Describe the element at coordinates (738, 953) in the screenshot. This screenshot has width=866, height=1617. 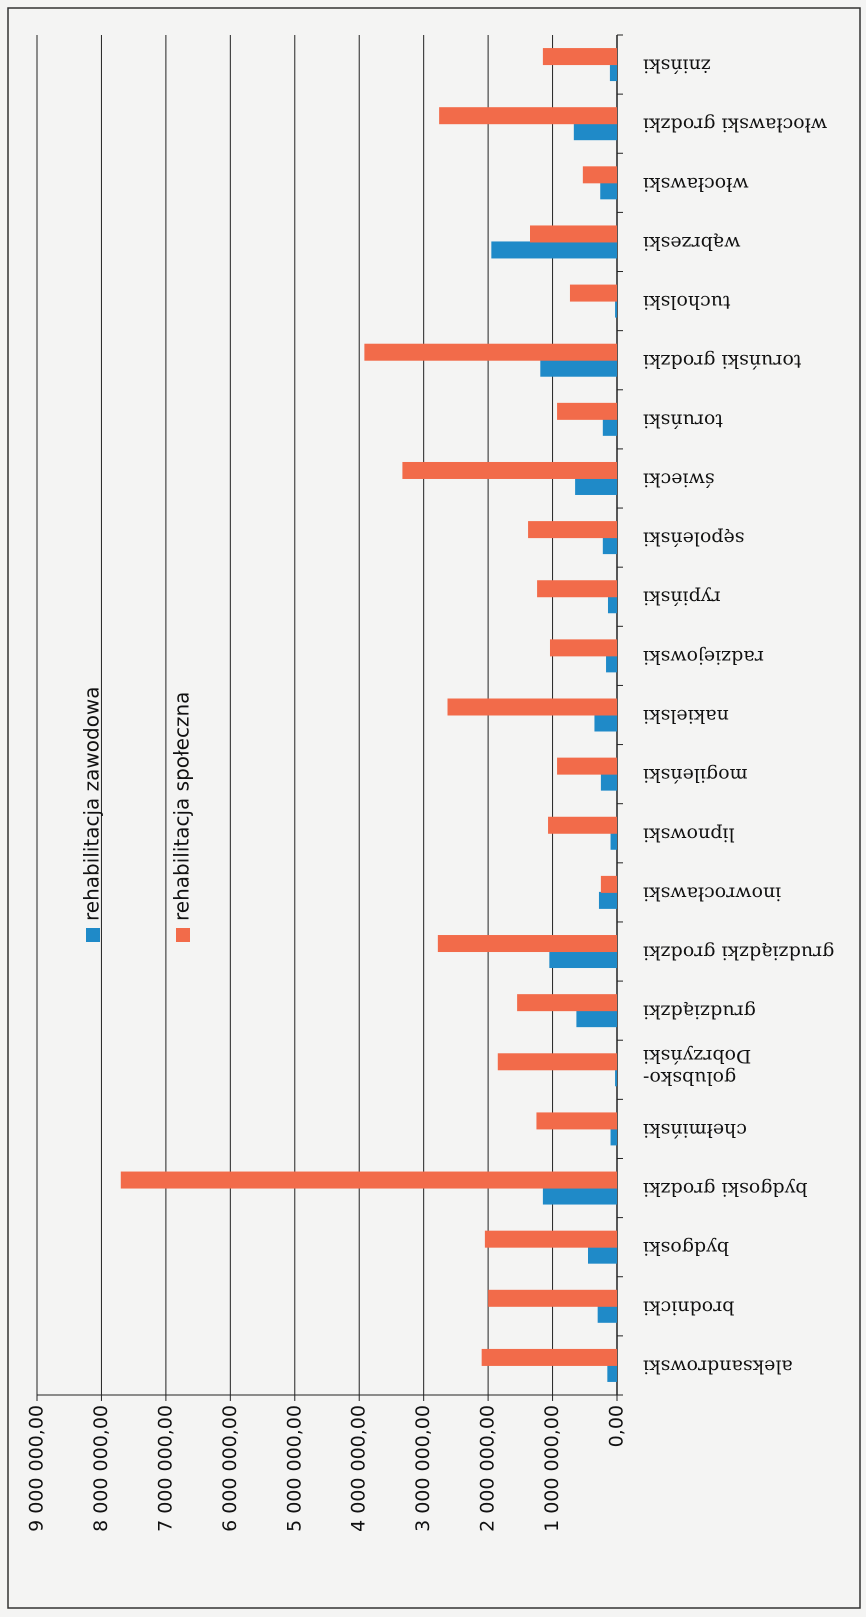
I see `x-tick-label: grudziądzki grodzki` at that location.